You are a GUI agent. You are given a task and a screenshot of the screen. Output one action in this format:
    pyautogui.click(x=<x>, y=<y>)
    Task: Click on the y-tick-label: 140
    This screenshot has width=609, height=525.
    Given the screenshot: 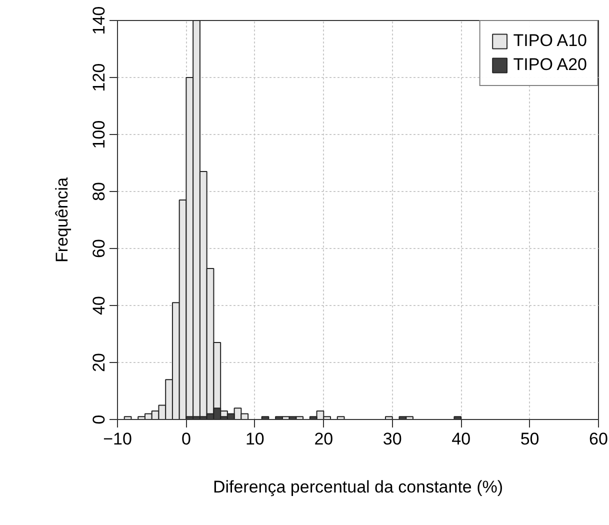 What is the action you would take?
    pyautogui.click(x=99, y=20)
    